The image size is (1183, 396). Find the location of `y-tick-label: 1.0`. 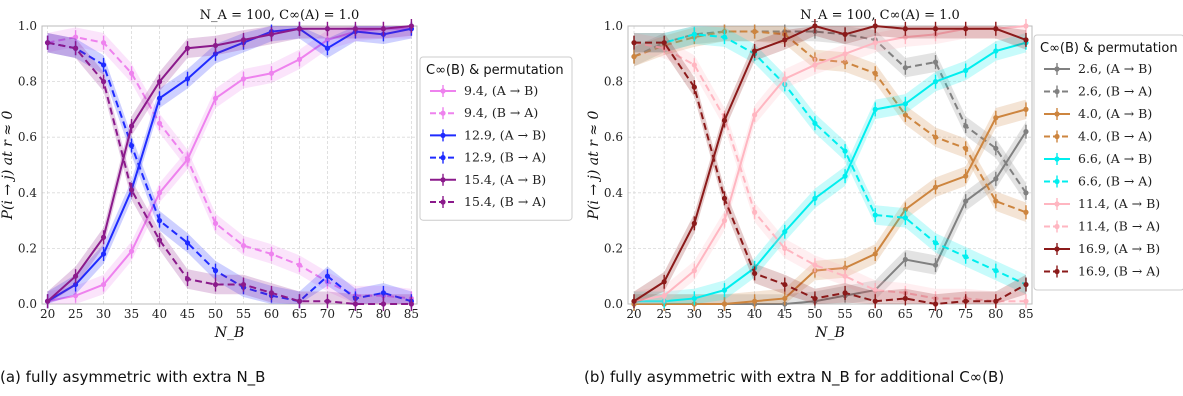

y-tick-label: 1.0 is located at coordinates (27, 26).